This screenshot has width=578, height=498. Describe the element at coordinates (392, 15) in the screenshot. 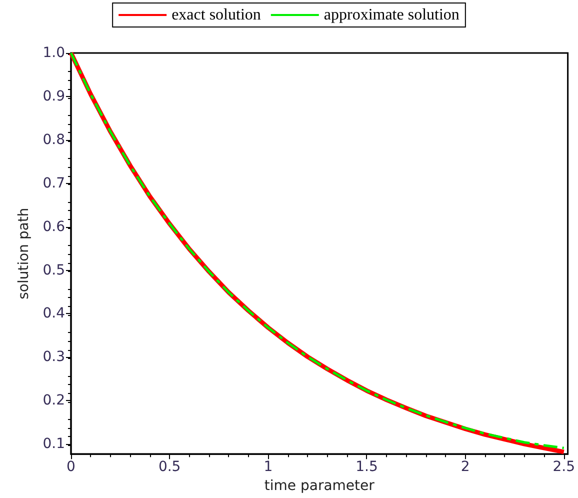

I see `legend-label: approximate solution` at that location.